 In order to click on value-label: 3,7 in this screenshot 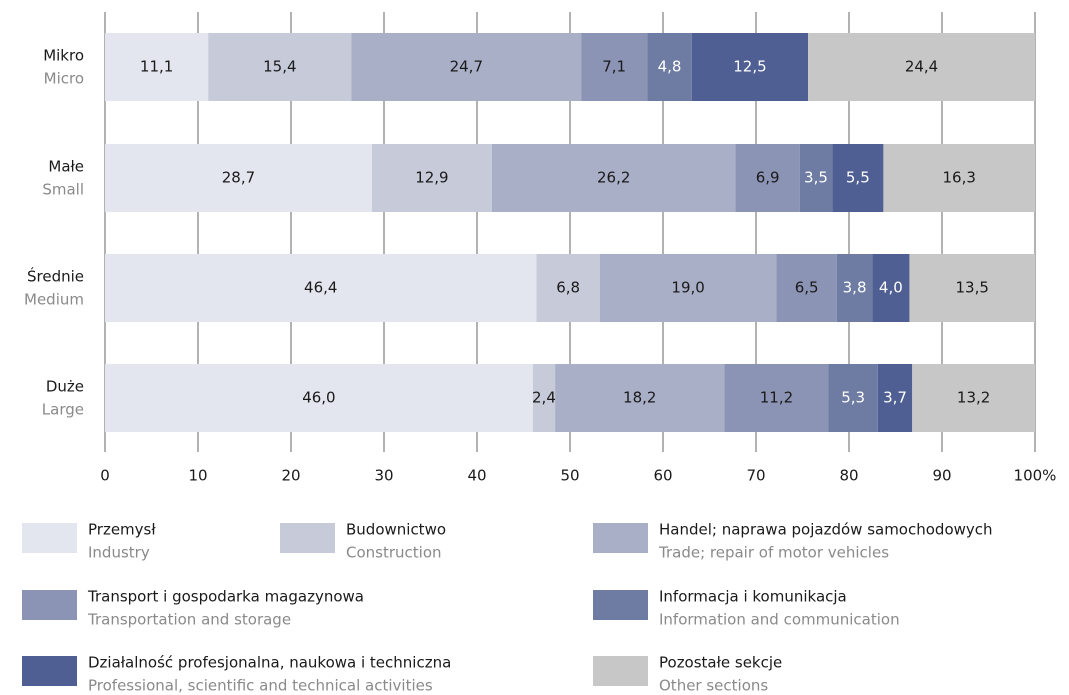, I will do `click(895, 398)`.